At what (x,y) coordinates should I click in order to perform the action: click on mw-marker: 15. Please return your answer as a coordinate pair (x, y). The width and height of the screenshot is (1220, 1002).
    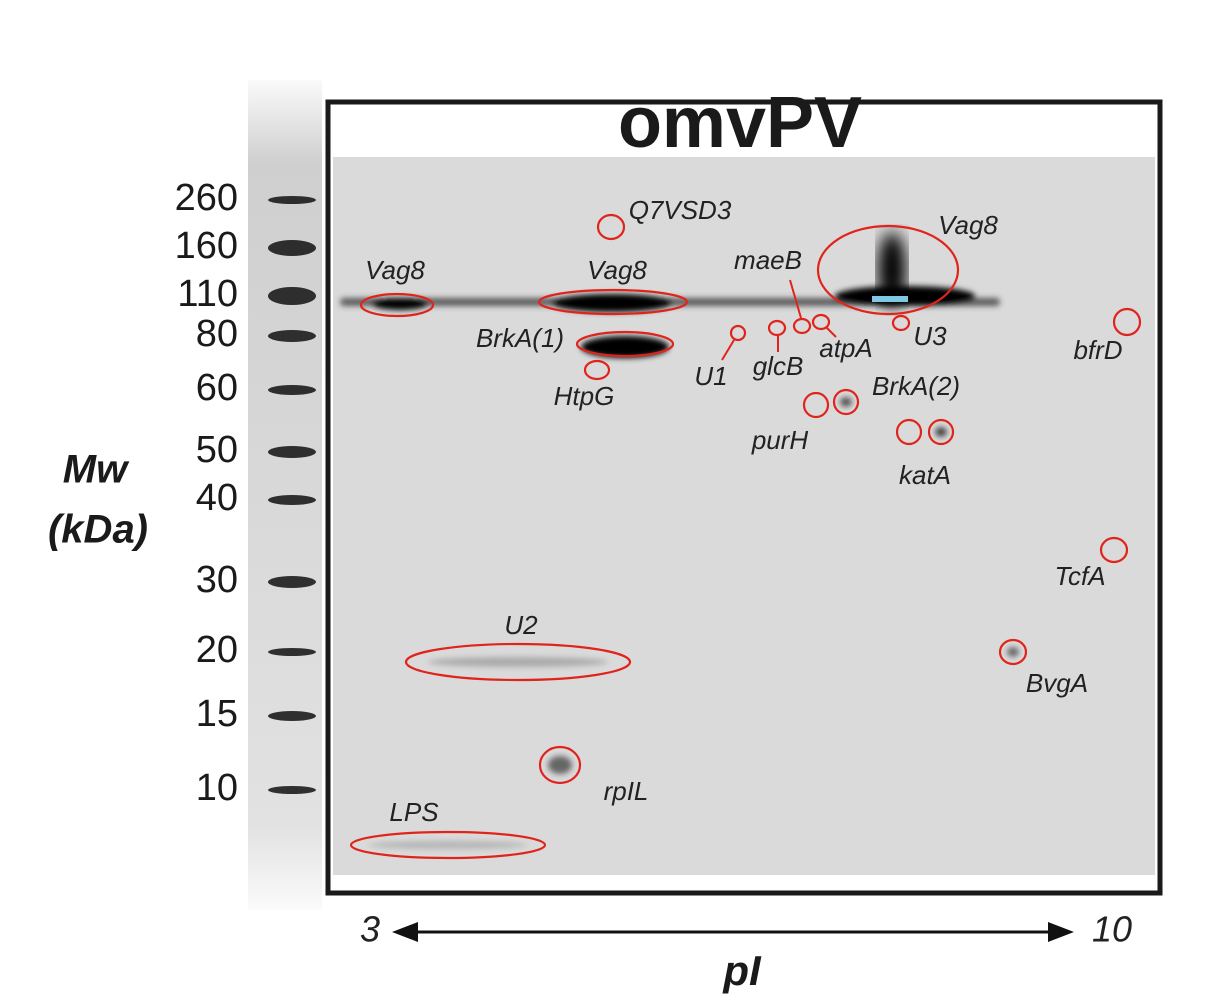
    Looking at the image, I should click on (217, 714).